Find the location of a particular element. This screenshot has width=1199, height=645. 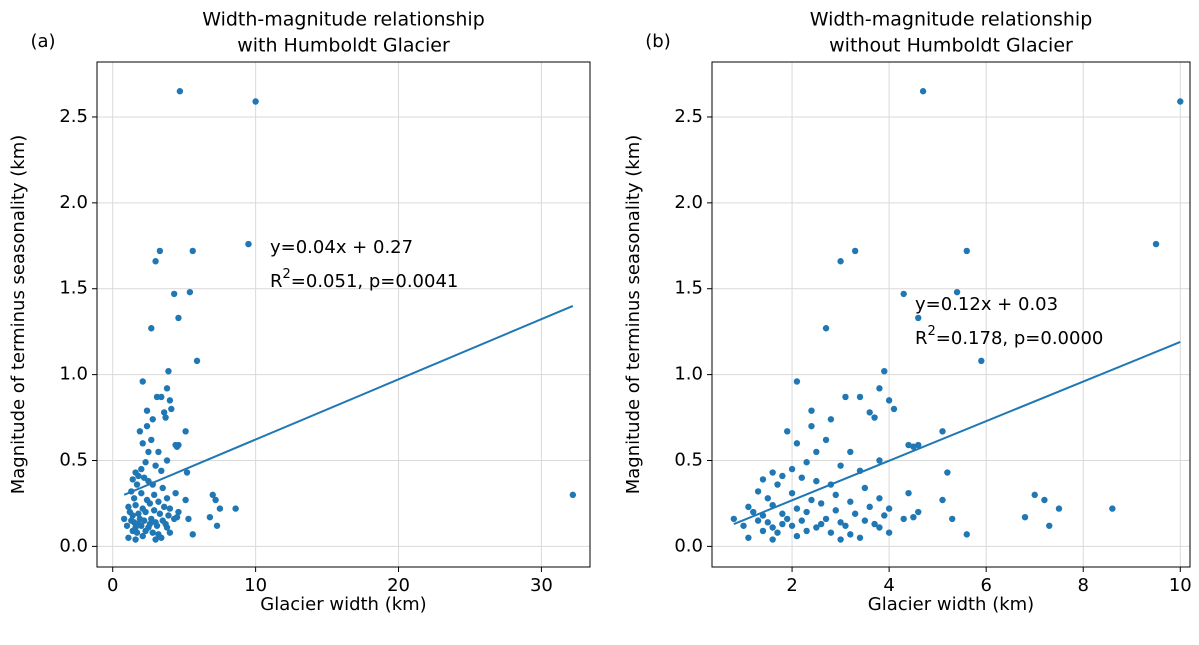

y-tick-label: 0.0 is located at coordinates (688, 545).